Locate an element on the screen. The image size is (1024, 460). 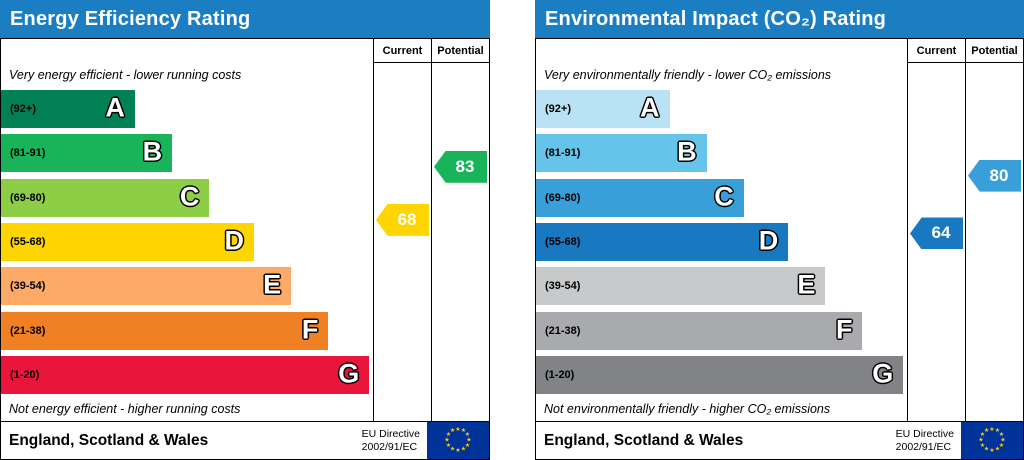
band-f-range-label: (21-38) is located at coordinates (563, 330).